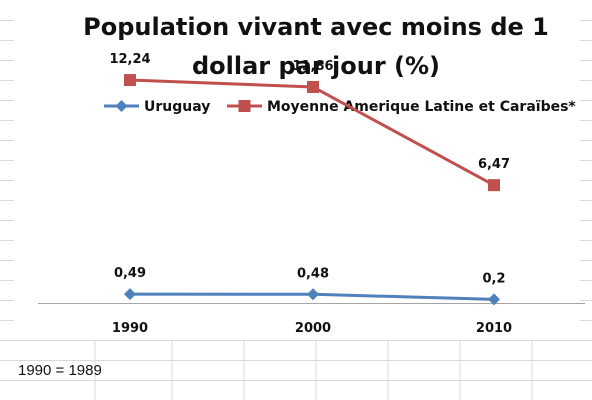 The image size is (592, 400). What do you see at coordinates (130, 328) in the screenshot?
I see `x-tick-label-1990: 1990` at bounding box center [130, 328].